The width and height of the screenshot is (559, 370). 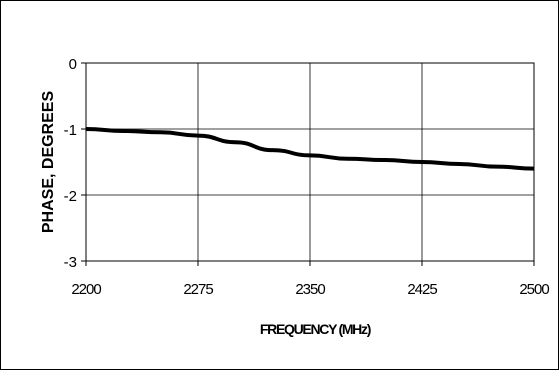 What do you see at coordinates (70, 130) in the screenshot?
I see `y-tick-label: -1` at bounding box center [70, 130].